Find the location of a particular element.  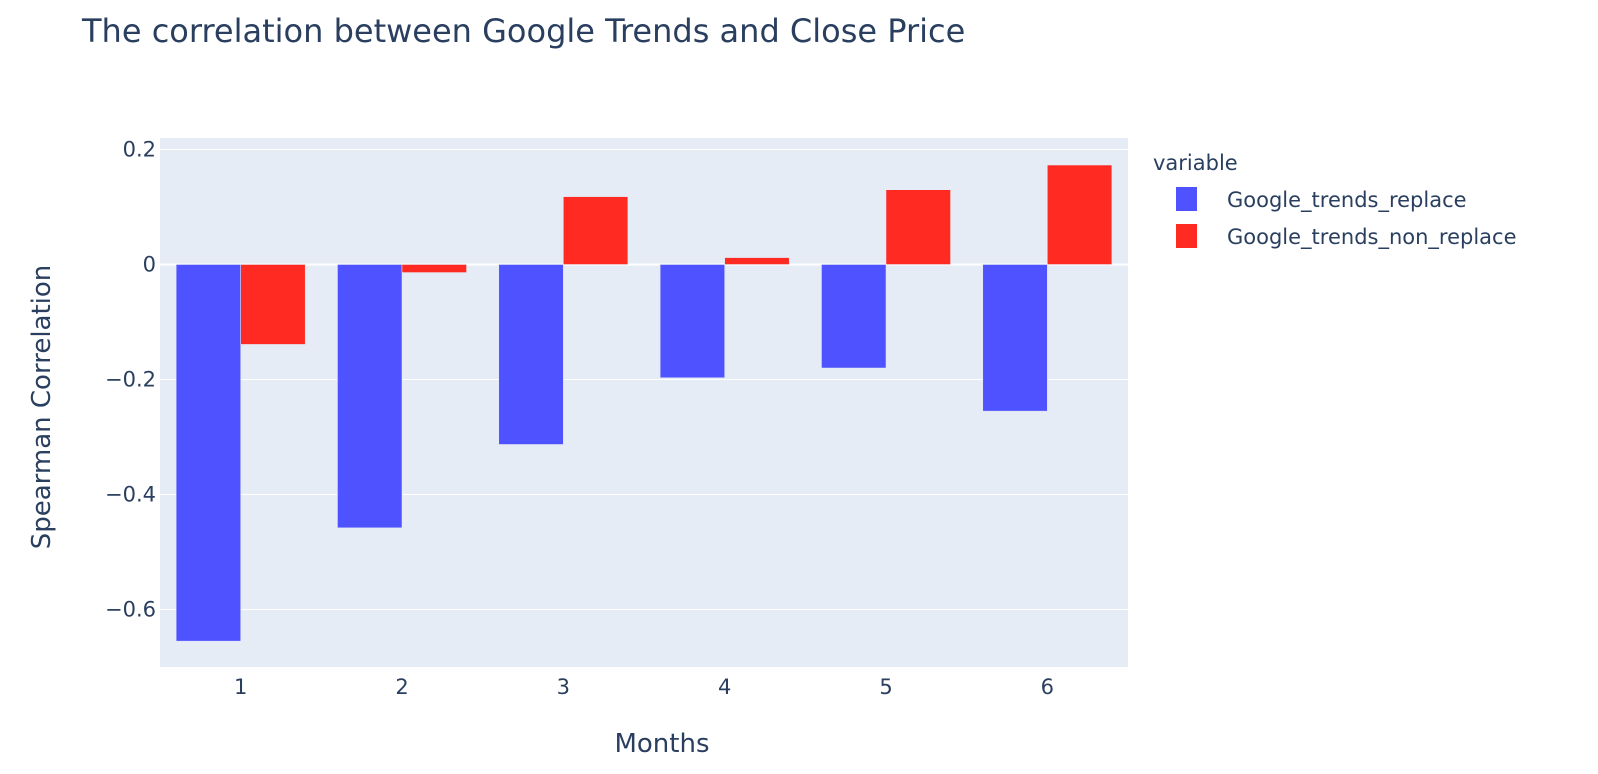

legend-title: variable is located at coordinates (1195, 163).